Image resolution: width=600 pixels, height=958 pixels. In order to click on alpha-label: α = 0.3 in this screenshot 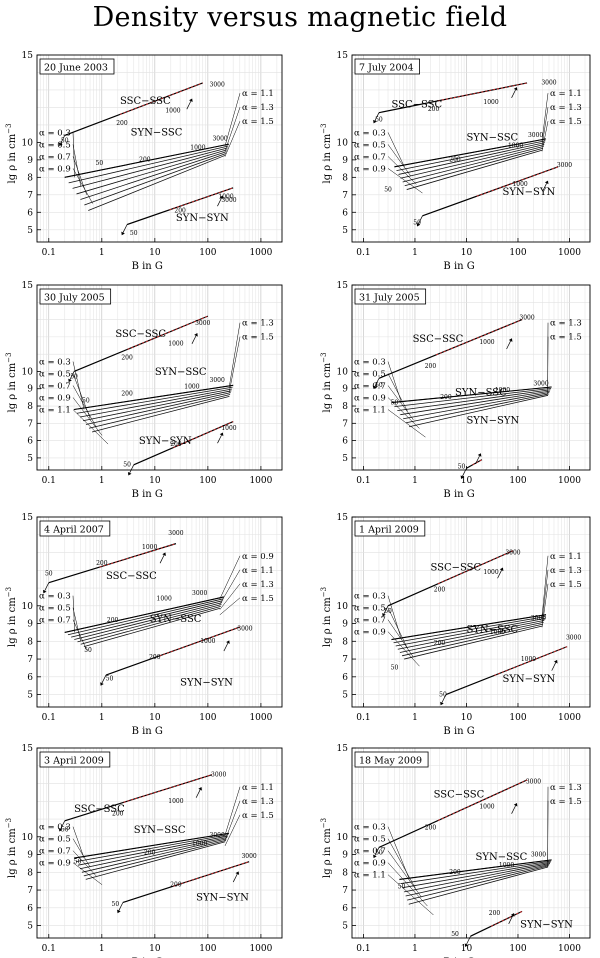, I will do `click(55, 363)`.